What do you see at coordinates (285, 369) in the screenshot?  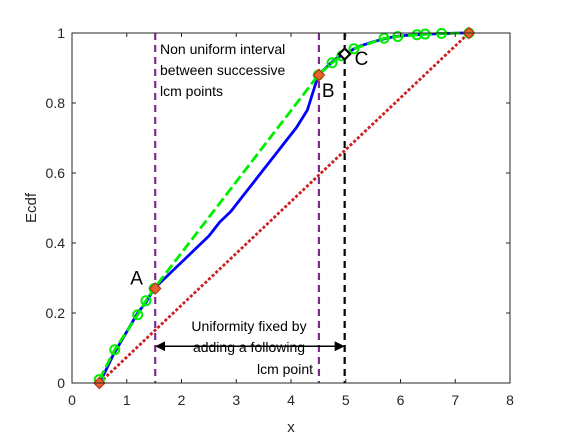 I see `annotation-bottom-line-3: lcm point` at bounding box center [285, 369].